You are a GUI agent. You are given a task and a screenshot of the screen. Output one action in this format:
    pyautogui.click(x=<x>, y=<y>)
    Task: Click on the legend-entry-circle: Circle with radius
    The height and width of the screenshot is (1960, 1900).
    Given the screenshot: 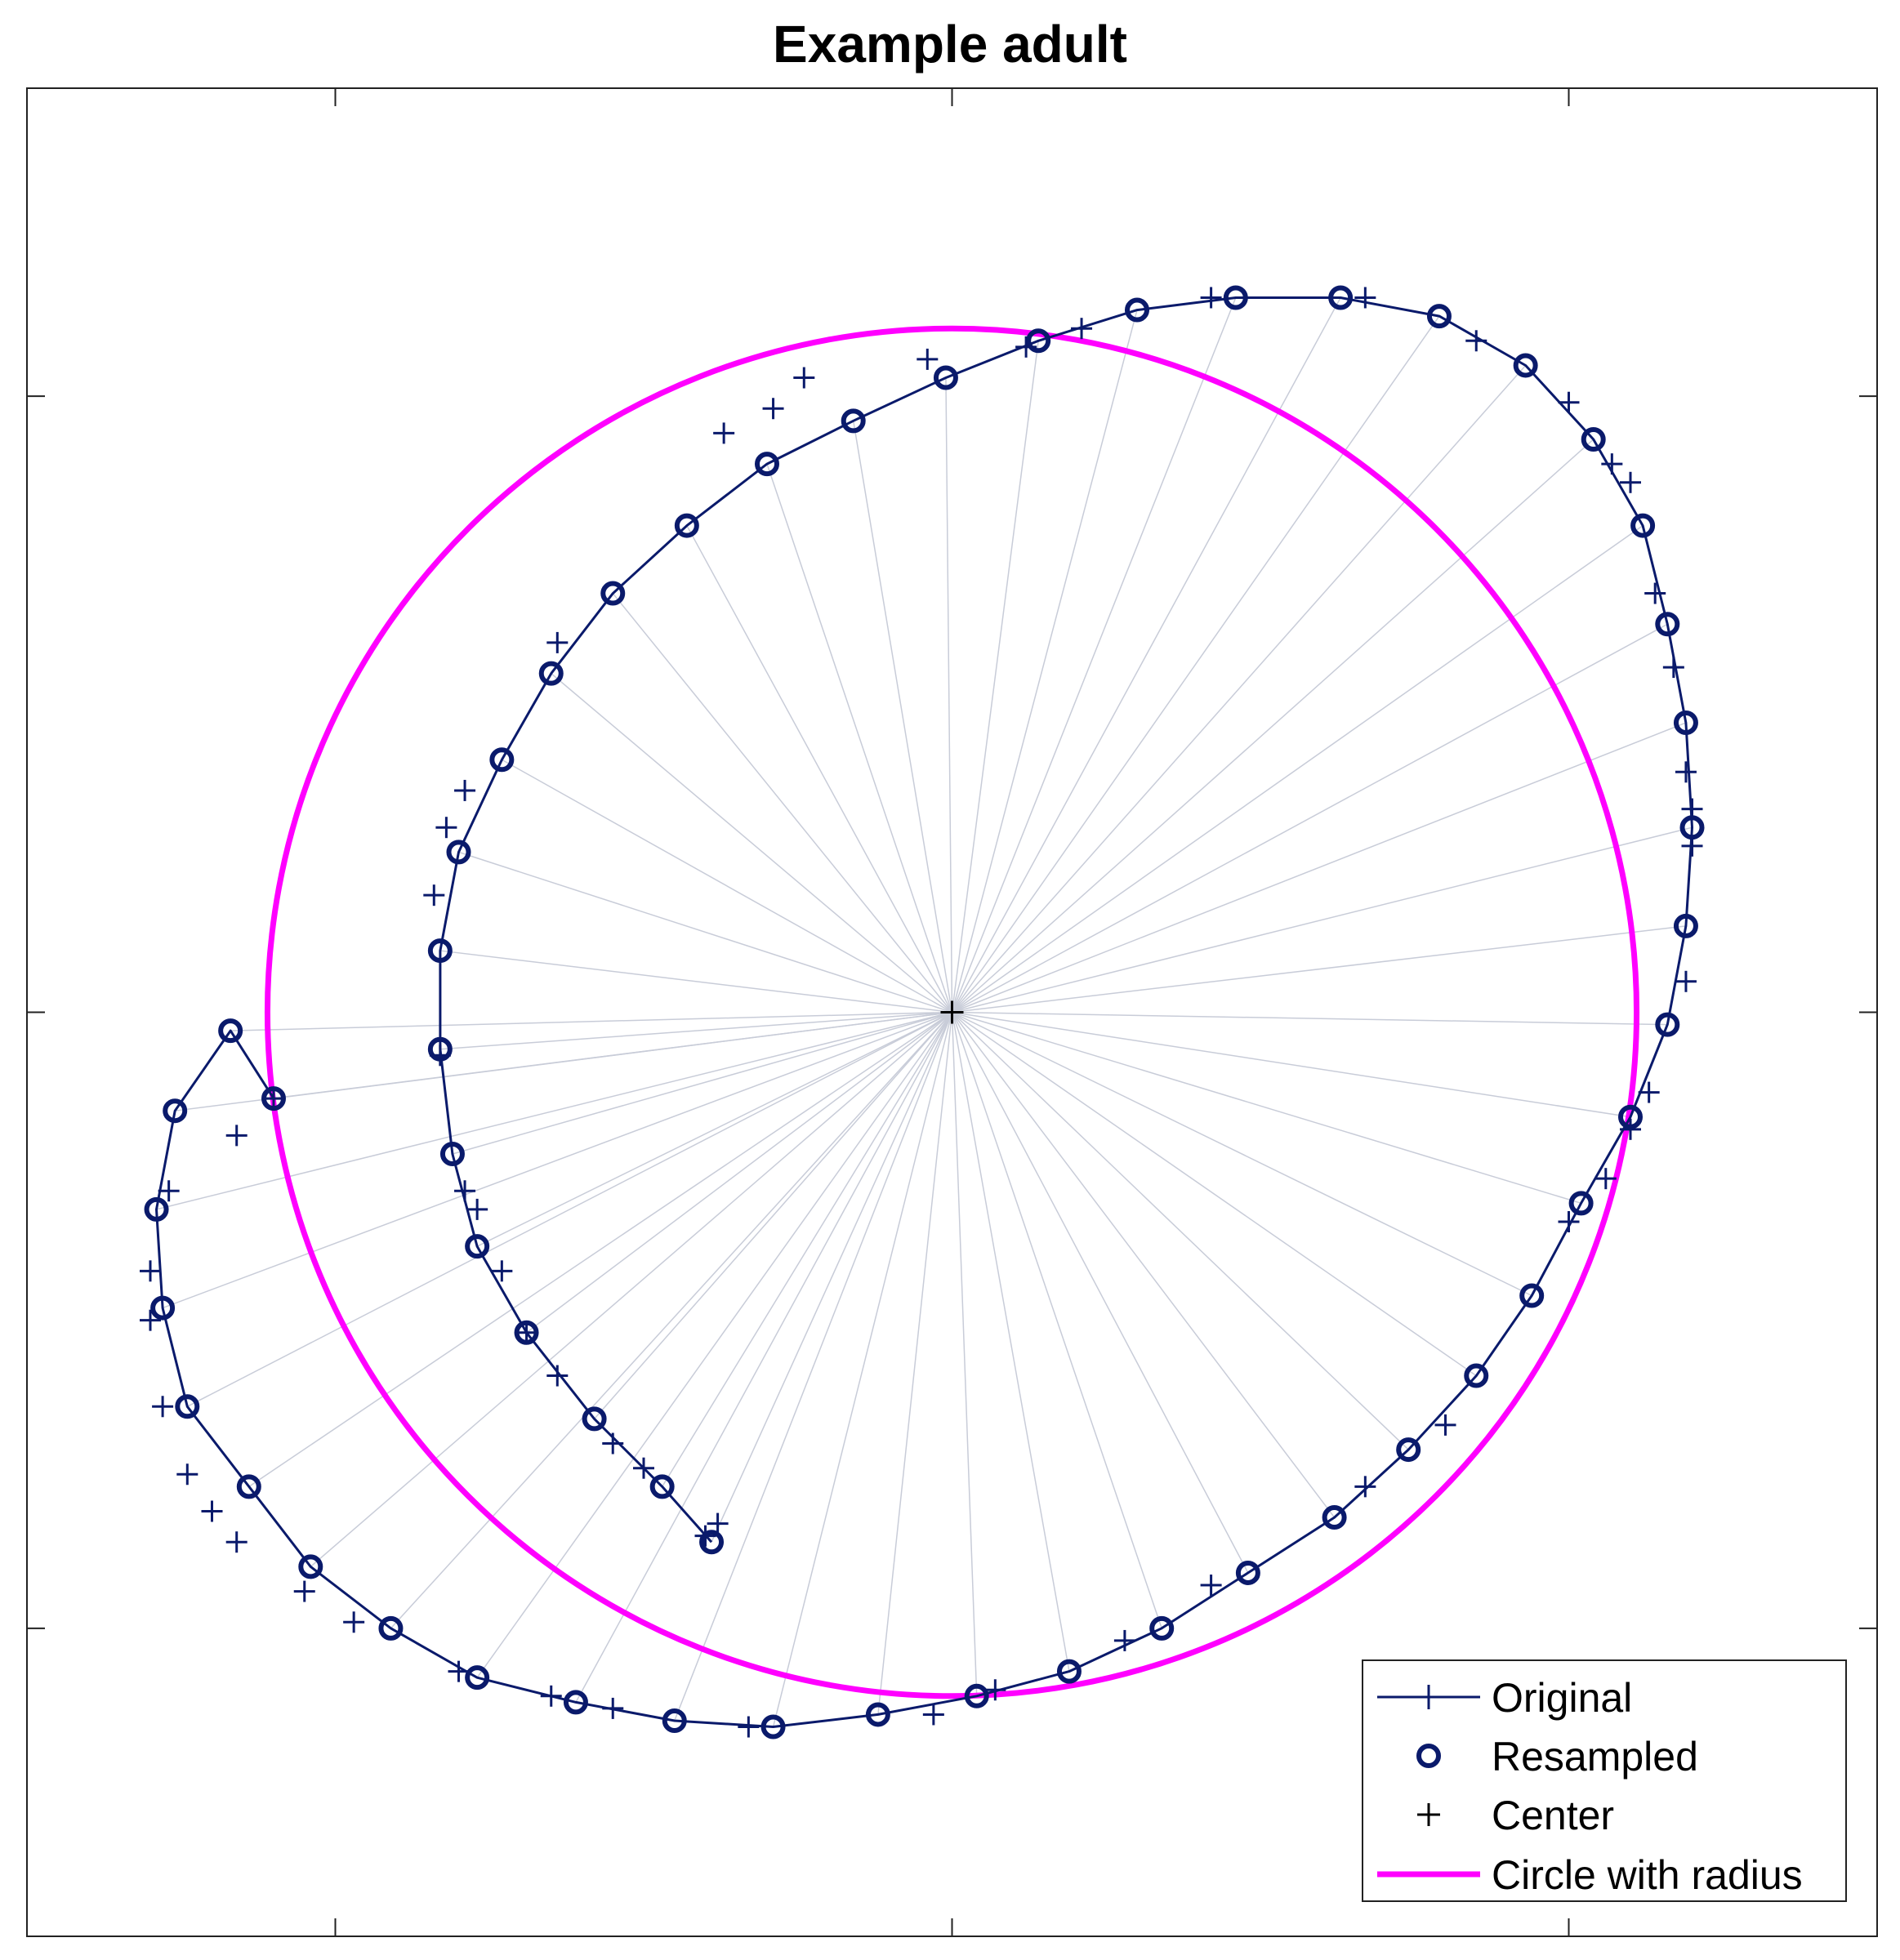 What is the action you would take?
    pyautogui.click(x=1590, y=1875)
    